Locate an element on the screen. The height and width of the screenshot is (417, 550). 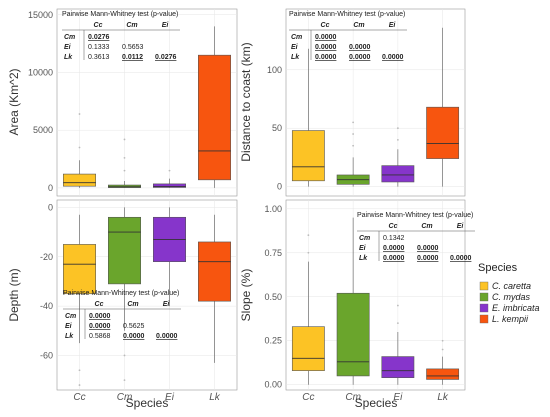
legend-swatch-Lk is located at coordinates (484, 319).